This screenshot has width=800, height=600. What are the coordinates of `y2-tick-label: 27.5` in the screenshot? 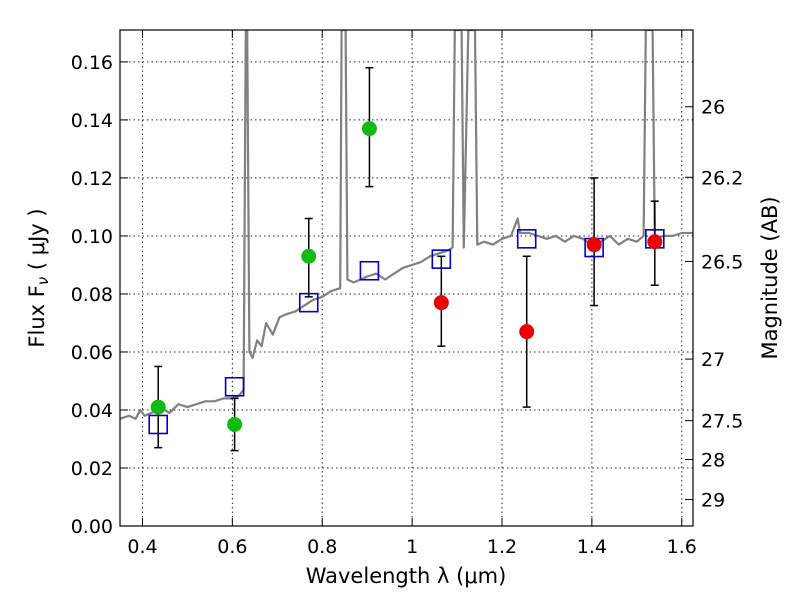 It's located at (722, 422).